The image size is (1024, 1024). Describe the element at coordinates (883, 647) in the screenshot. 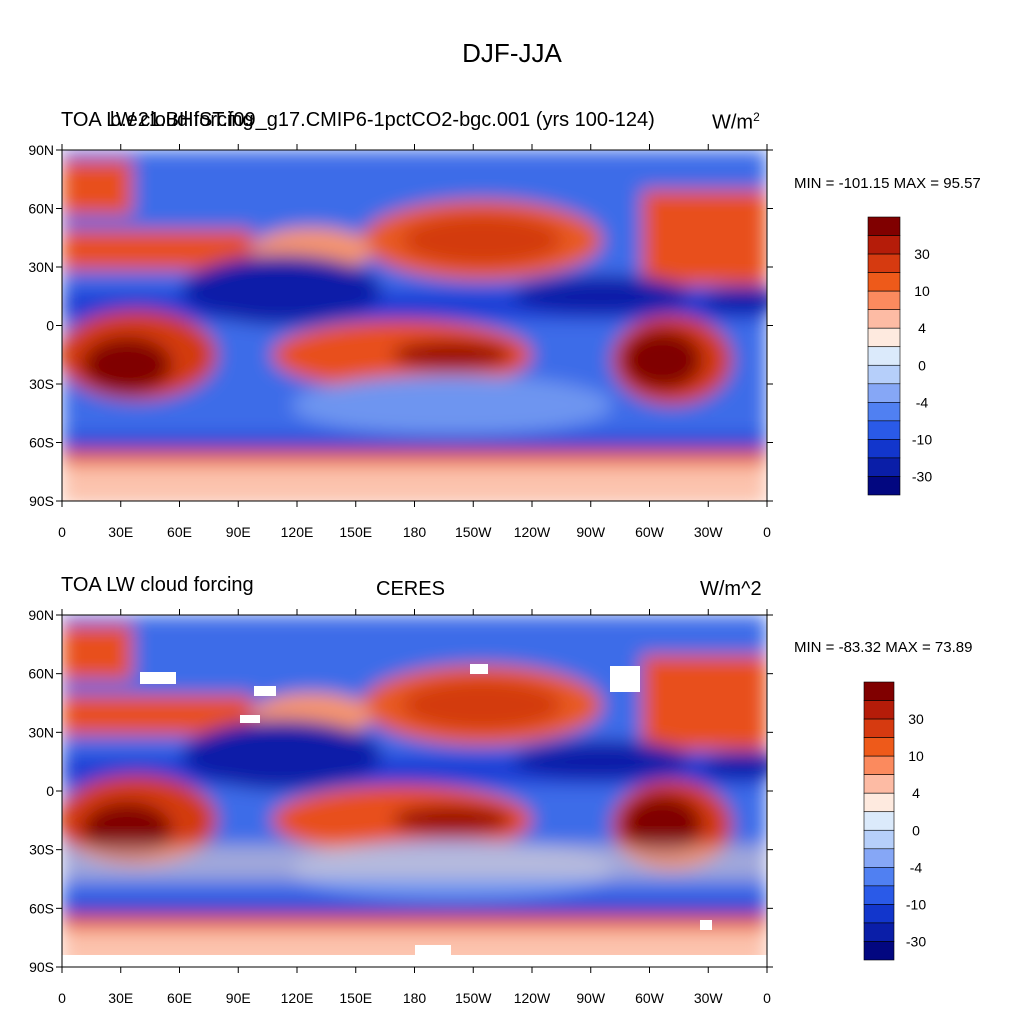

I see `panel2-min-max: MIN = -83.32 MAX = 73.89` at that location.